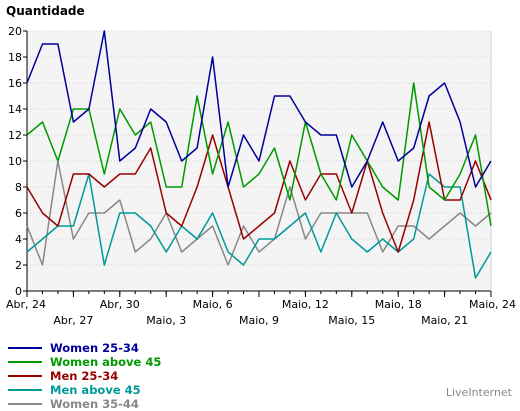  What do you see at coordinates (478, 392) in the screenshot?
I see `brand-label: LiveInternet` at bounding box center [478, 392].